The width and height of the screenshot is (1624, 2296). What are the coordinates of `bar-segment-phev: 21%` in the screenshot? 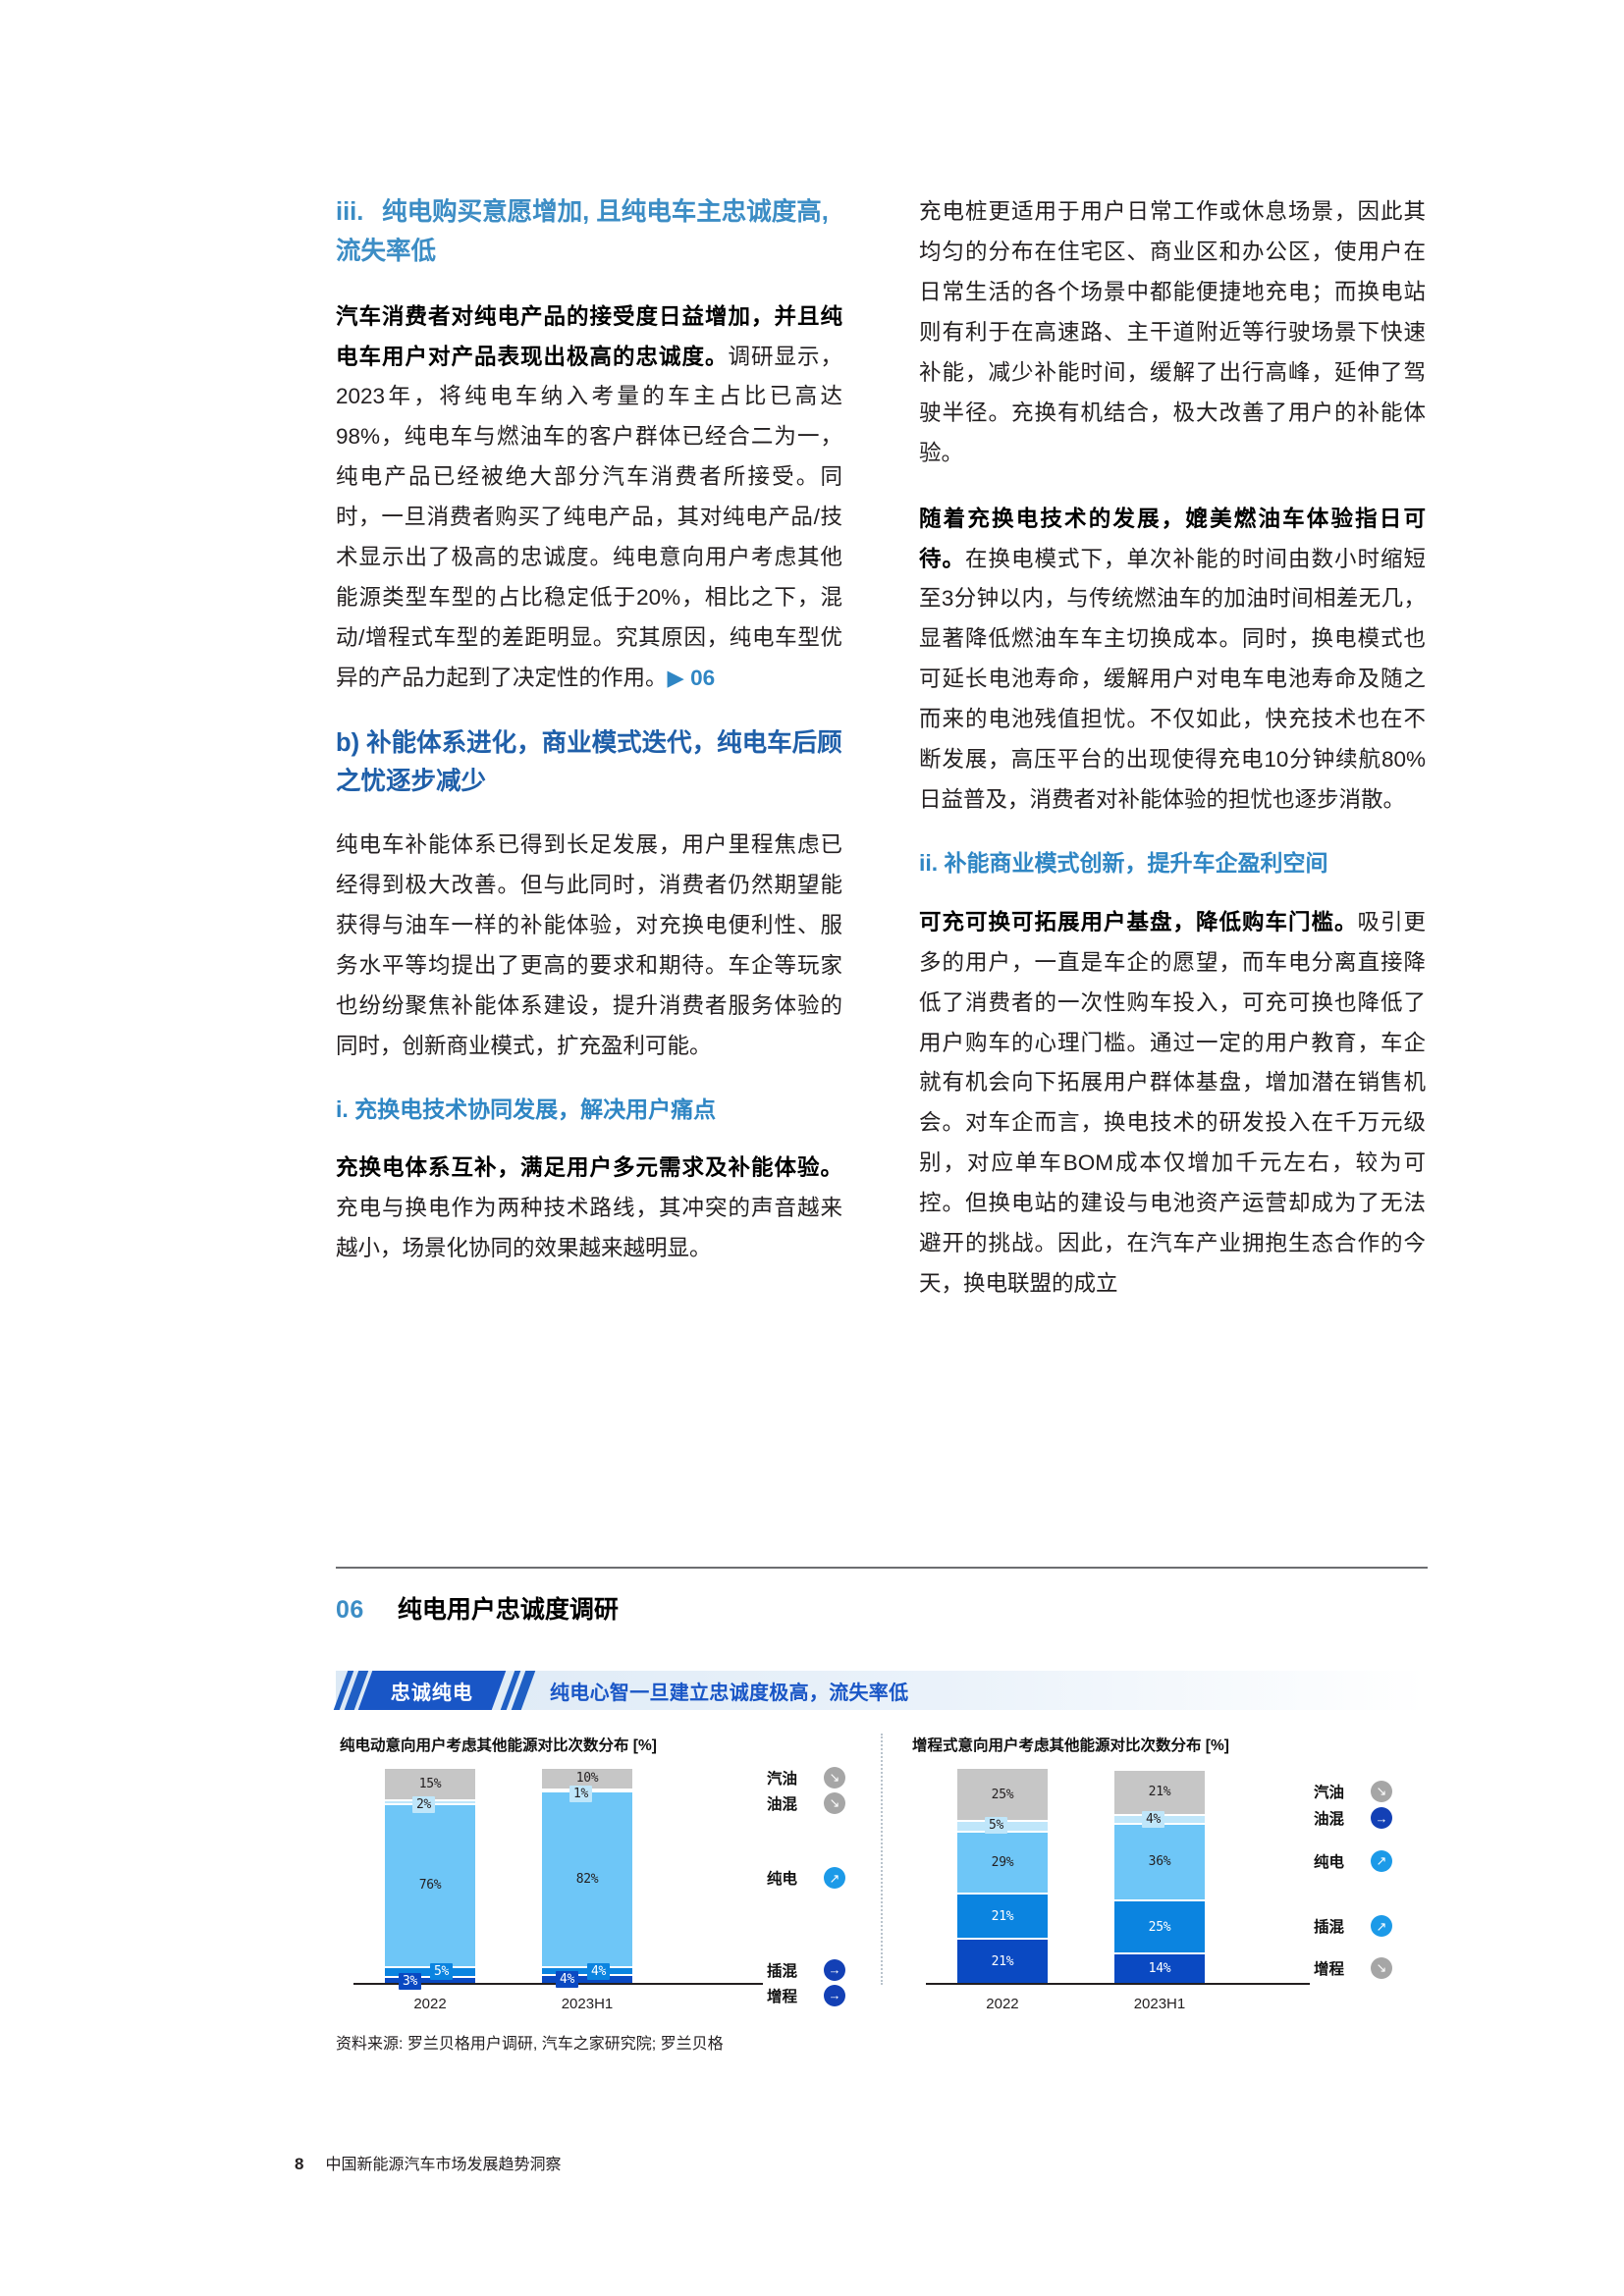 It's located at (1002, 1916).